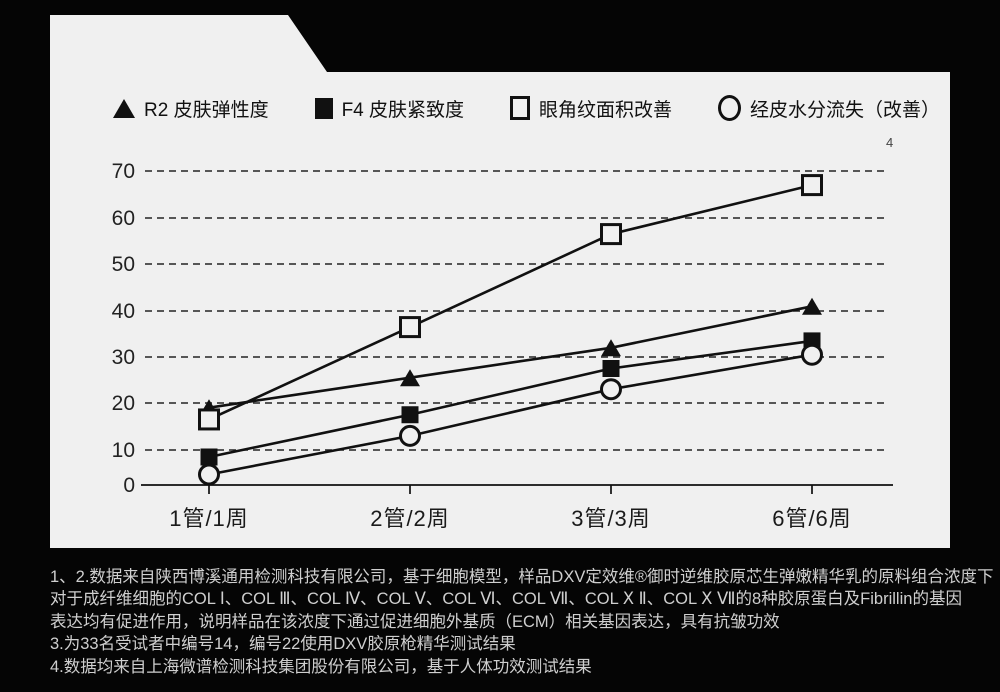  What do you see at coordinates (410, 518) in the screenshot?
I see `x-axis-category-label: 2管/2周` at bounding box center [410, 518].